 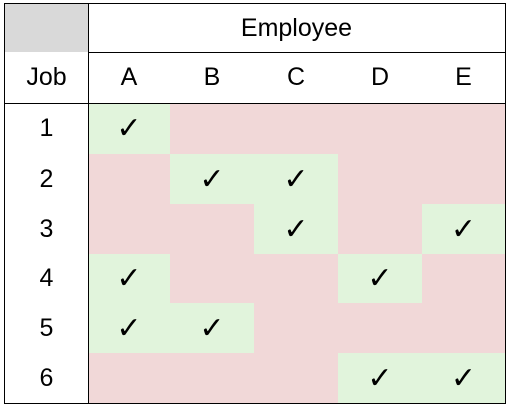 I want to click on column-header: C, so click(x=296, y=77).